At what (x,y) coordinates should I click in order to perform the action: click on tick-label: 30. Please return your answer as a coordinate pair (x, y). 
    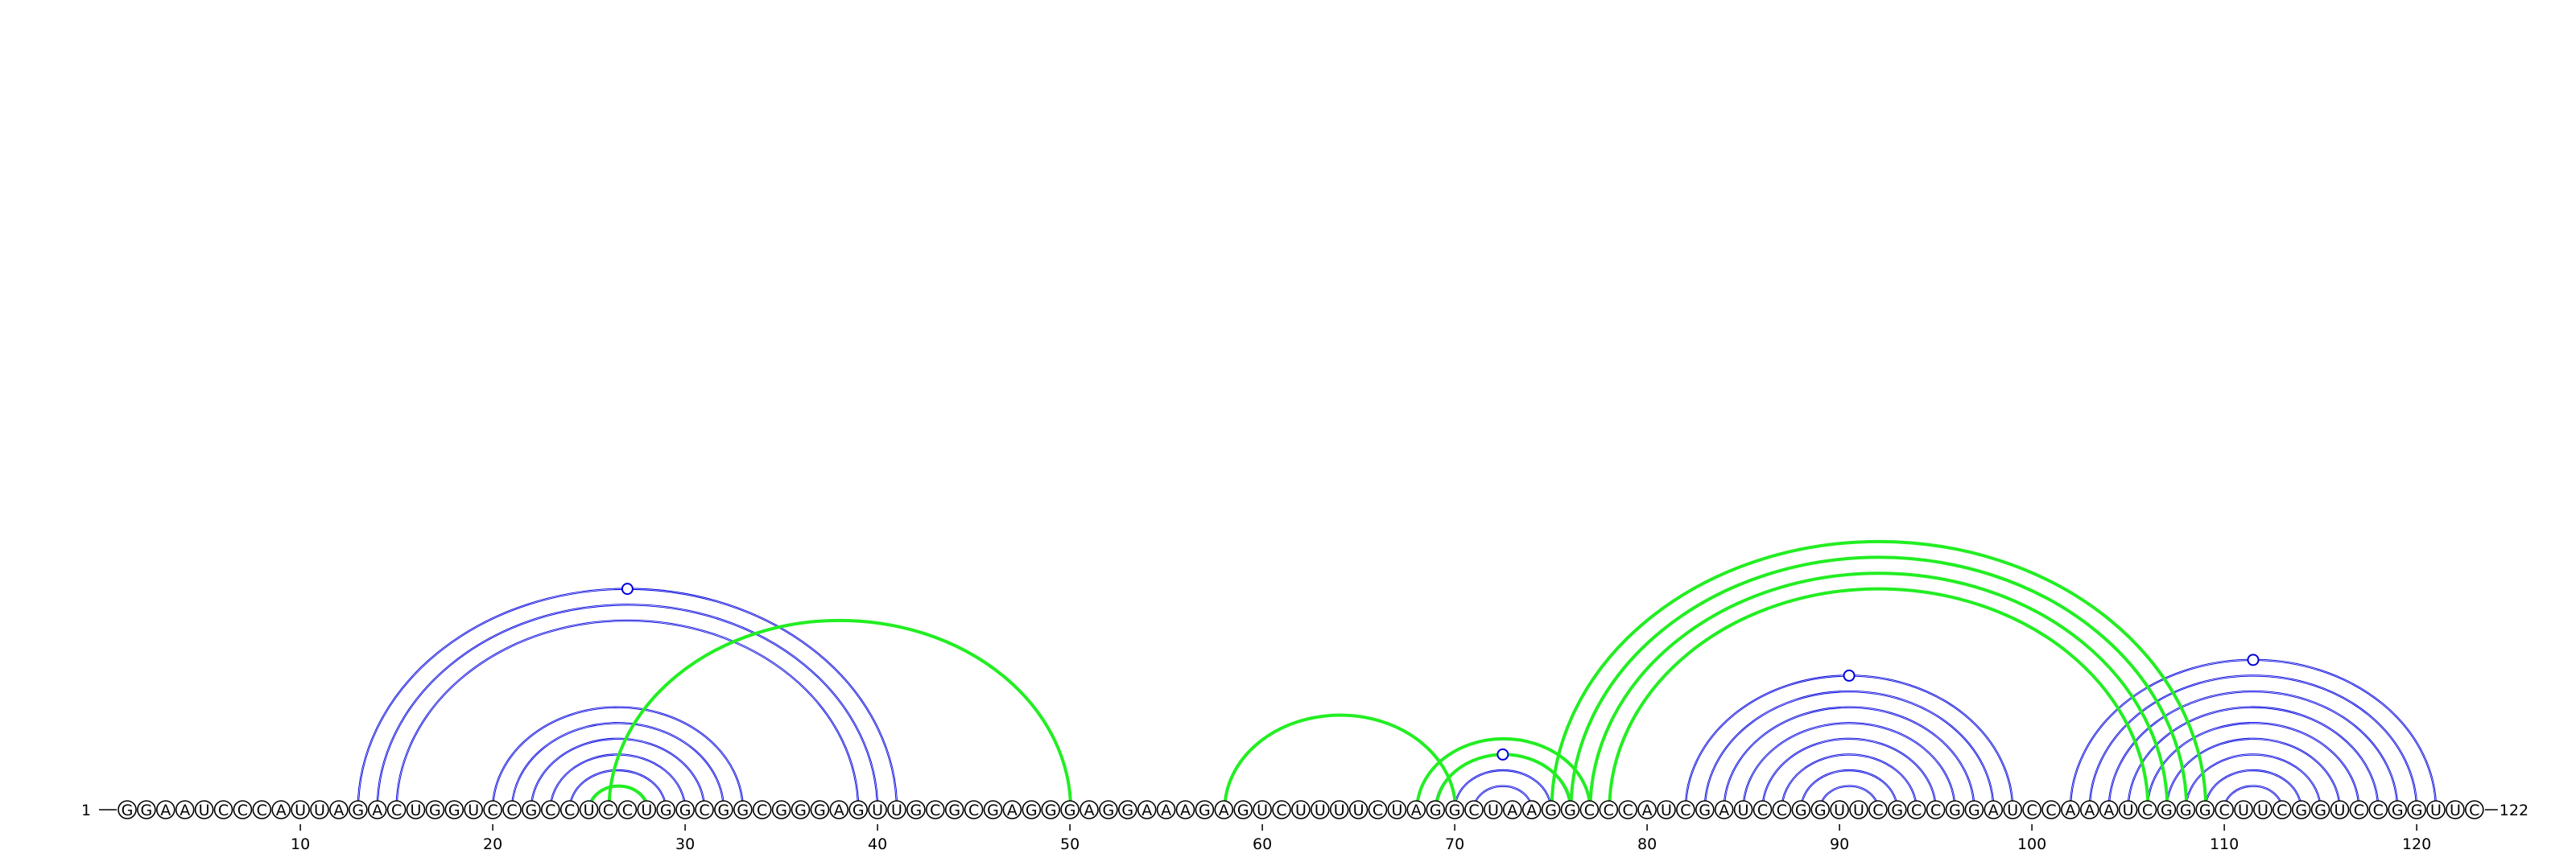
    Looking at the image, I should click on (685, 844).